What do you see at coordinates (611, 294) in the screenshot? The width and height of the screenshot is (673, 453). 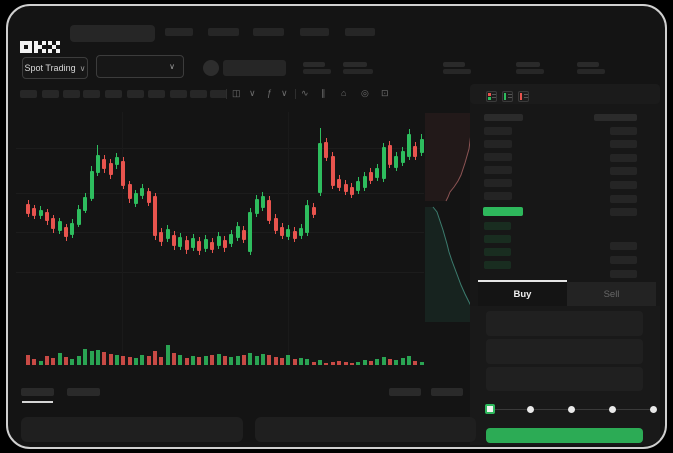 I see `tab-sell` at bounding box center [611, 294].